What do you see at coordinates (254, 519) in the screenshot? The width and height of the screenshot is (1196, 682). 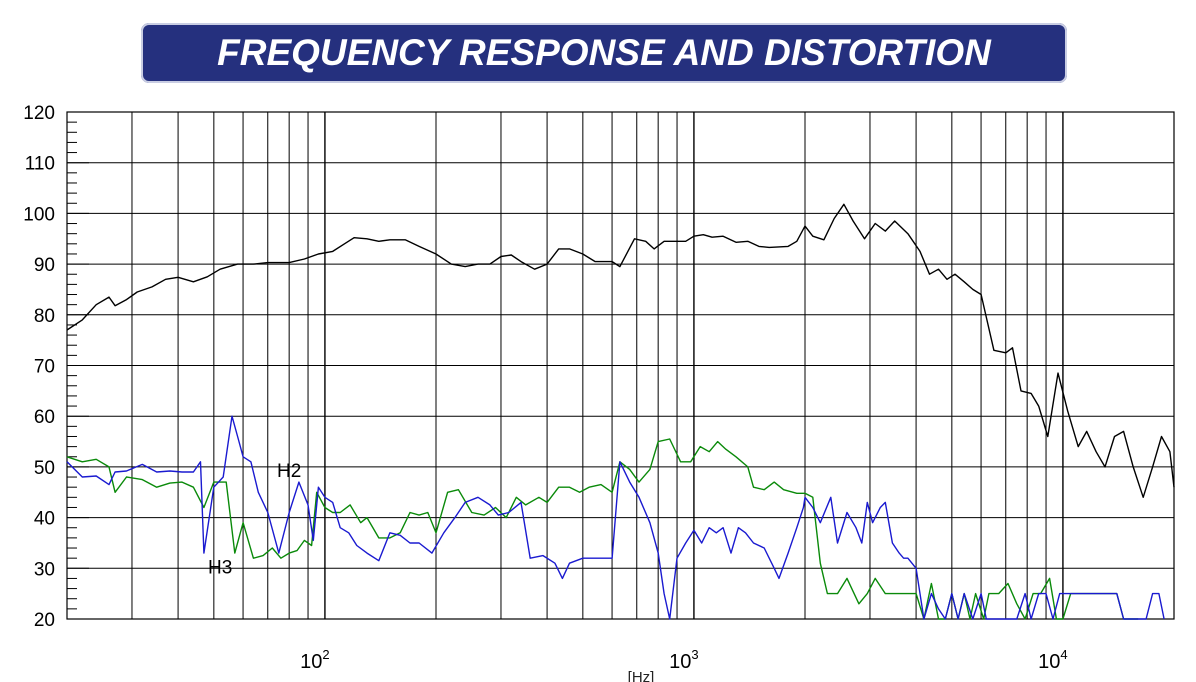 I see `annotations: H2 H3` at bounding box center [254, 519].